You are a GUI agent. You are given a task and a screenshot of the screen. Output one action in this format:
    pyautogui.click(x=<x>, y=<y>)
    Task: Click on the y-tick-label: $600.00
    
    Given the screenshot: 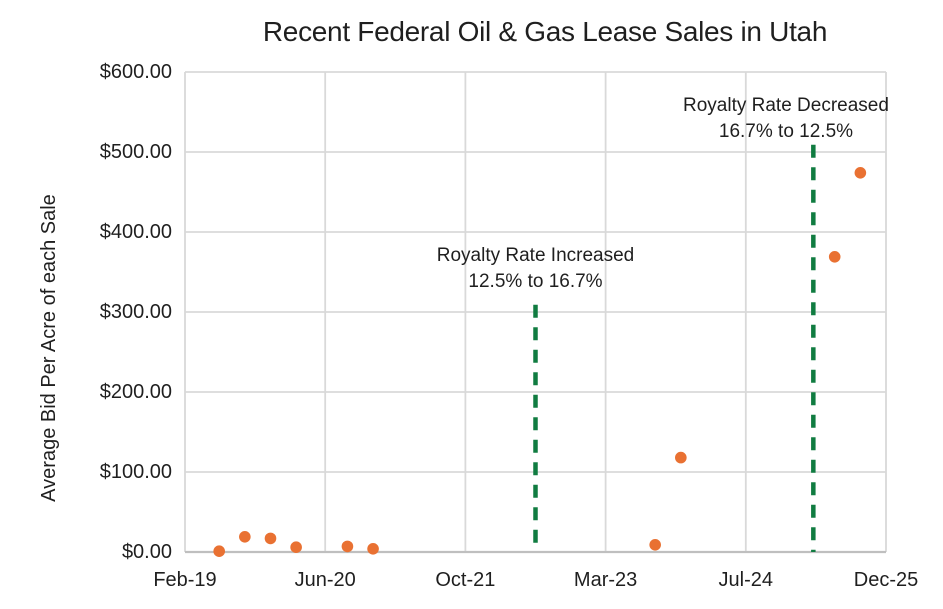 What is the action you would take?
    pyautogui.click(x=135, y=72)
    